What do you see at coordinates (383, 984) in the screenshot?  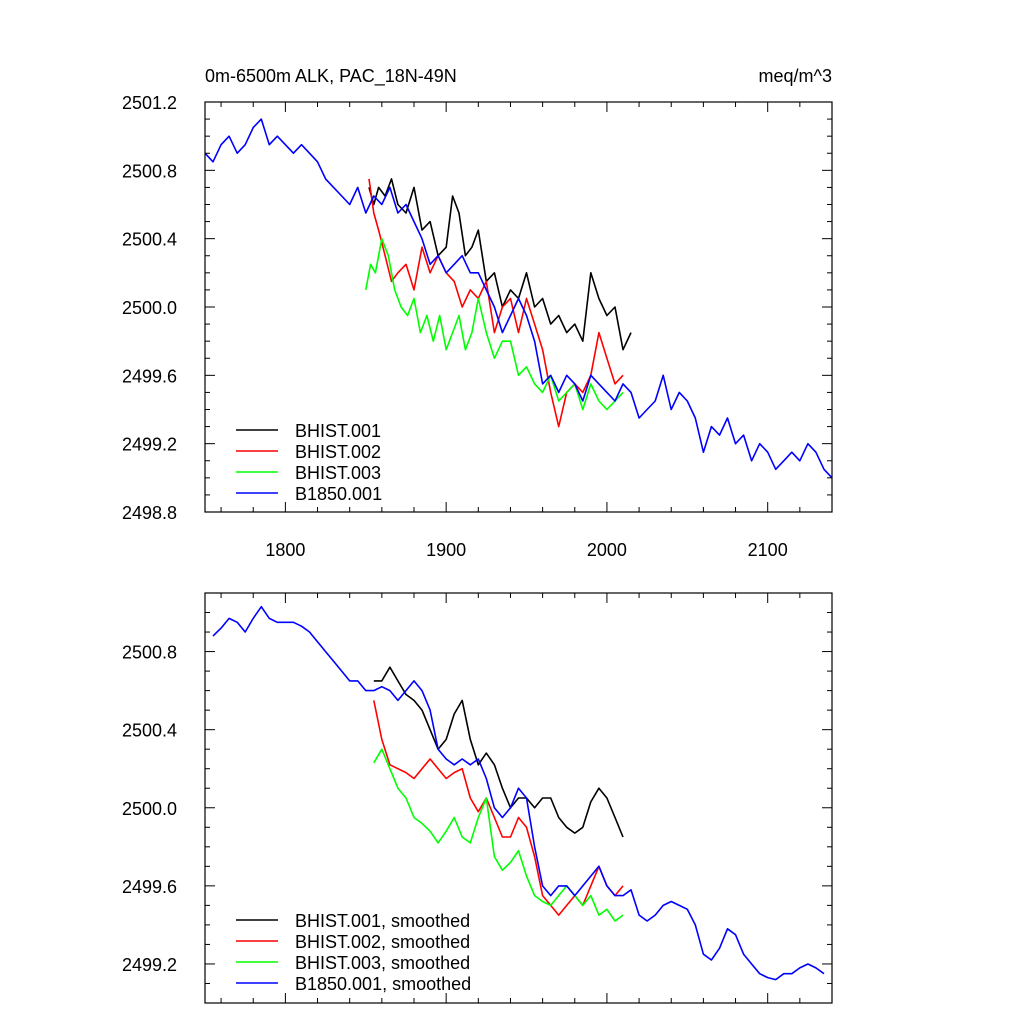 I see `bottom-legend-label: B1850.001, smoothed` at bounding box center [383, 984].